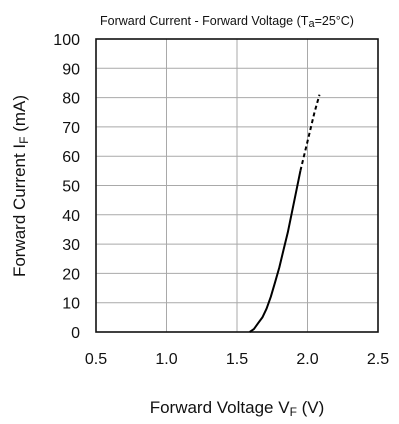 This screenshot has width=399, height=424. I want to click on chart-title-condition-rest: =25°C, so click(332, 21).